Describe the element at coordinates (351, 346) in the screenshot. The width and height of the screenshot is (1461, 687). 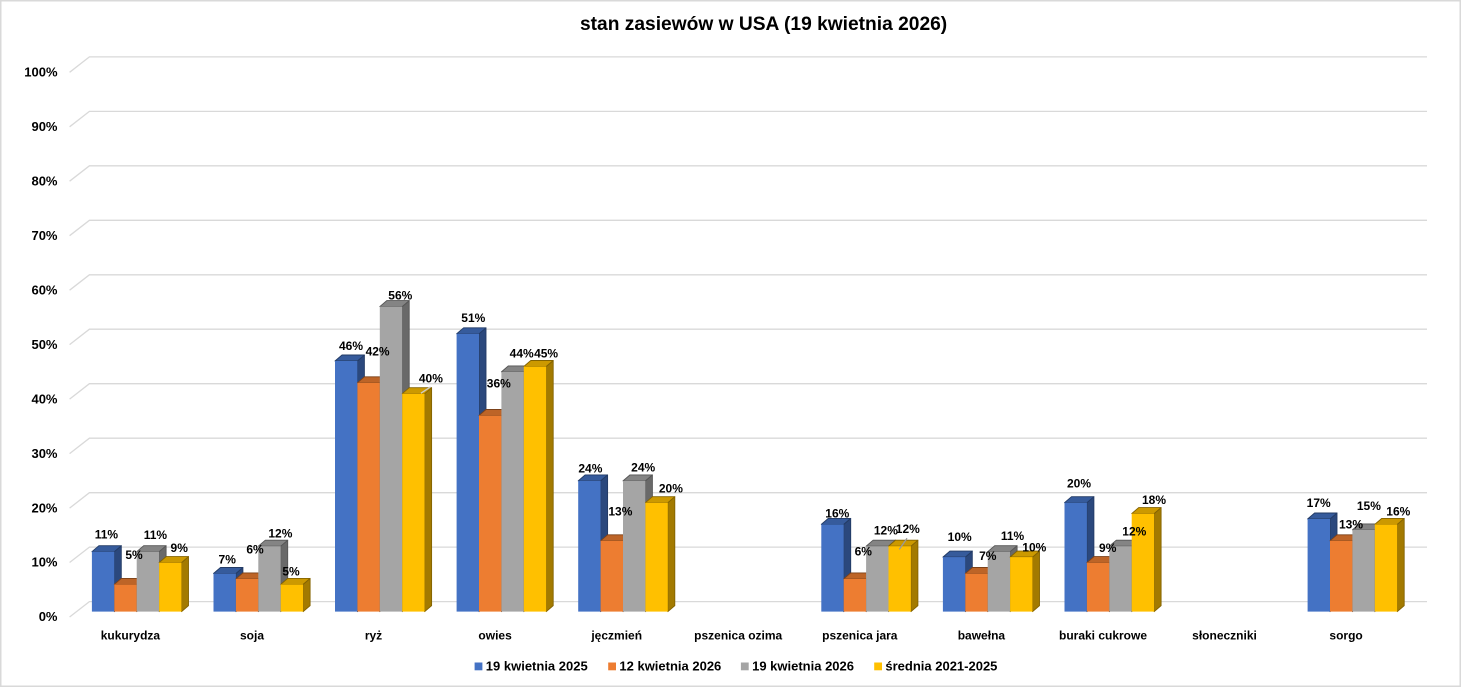
I see `svg-text: 46%` at that location.